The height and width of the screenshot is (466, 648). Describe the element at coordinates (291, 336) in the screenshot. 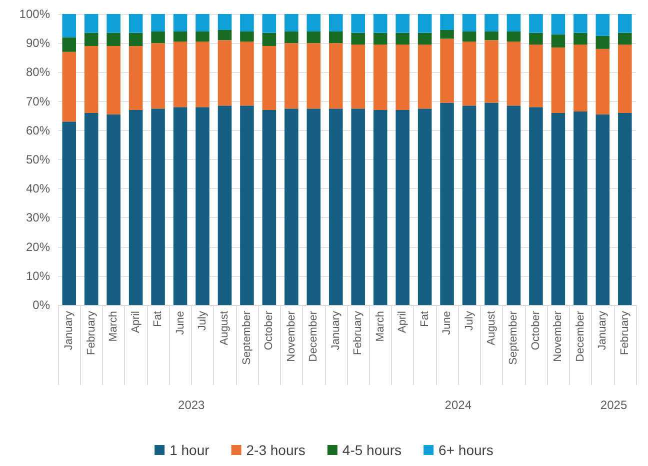

I see `x-tick-label: November` at that location.